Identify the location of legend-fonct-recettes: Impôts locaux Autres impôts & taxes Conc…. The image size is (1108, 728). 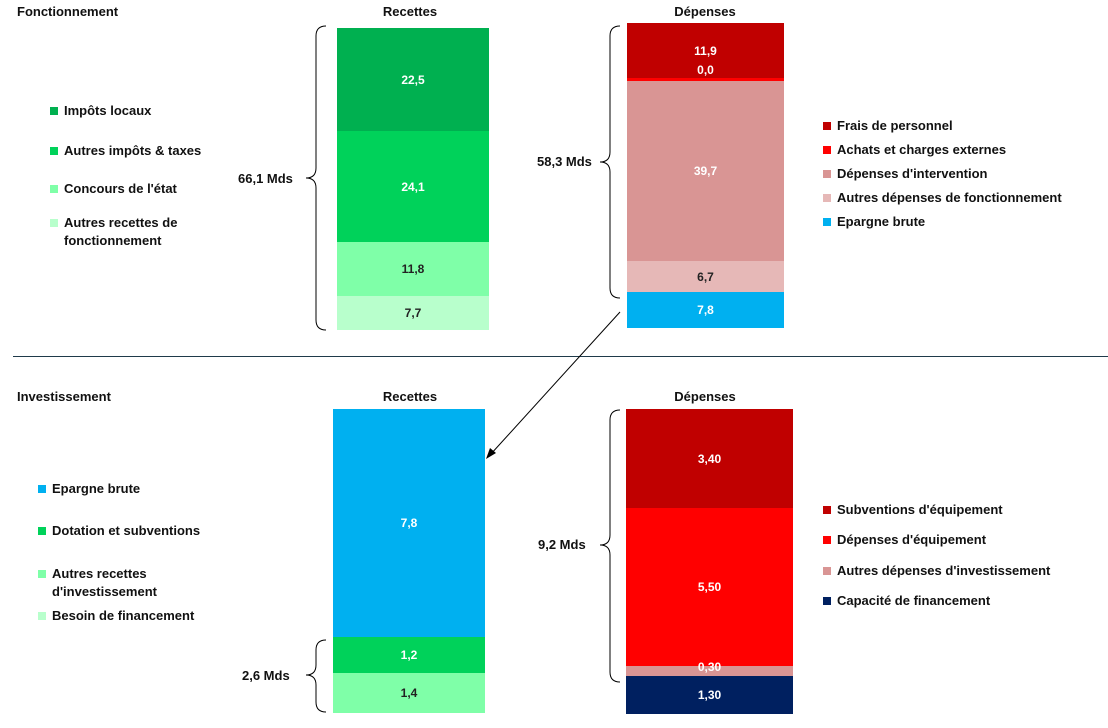
(130, 176).